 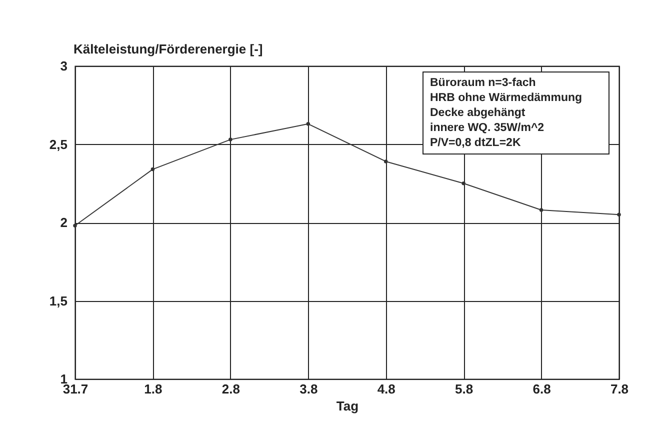 I want to click on x-tick-label: 7.8, so click(x=619, y=389).